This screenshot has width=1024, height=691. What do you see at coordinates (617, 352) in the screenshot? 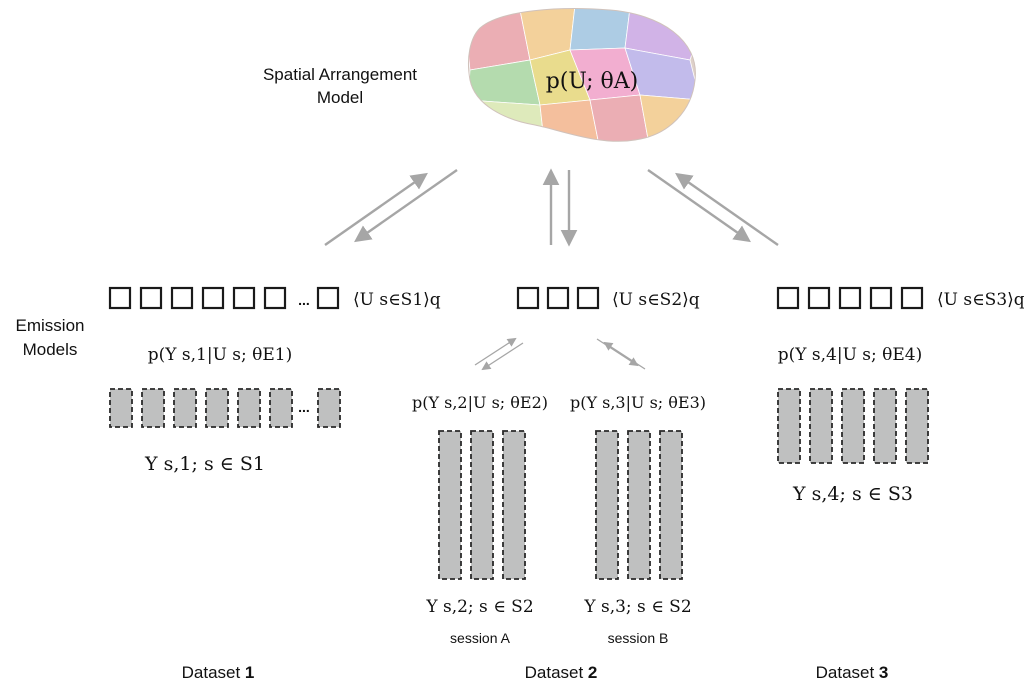
I see `arrow-session-b-down` at bounding box center [617, 352].